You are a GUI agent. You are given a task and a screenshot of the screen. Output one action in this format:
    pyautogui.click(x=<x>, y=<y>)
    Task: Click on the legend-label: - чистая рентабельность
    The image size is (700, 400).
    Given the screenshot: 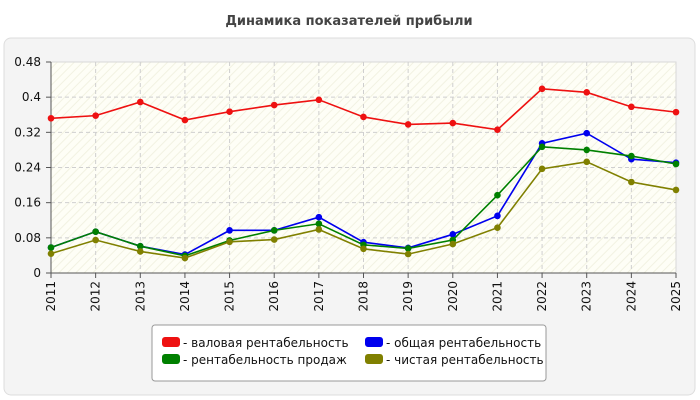 What is the action you would take?
    pyautogui.click(x=465, y=360)
    